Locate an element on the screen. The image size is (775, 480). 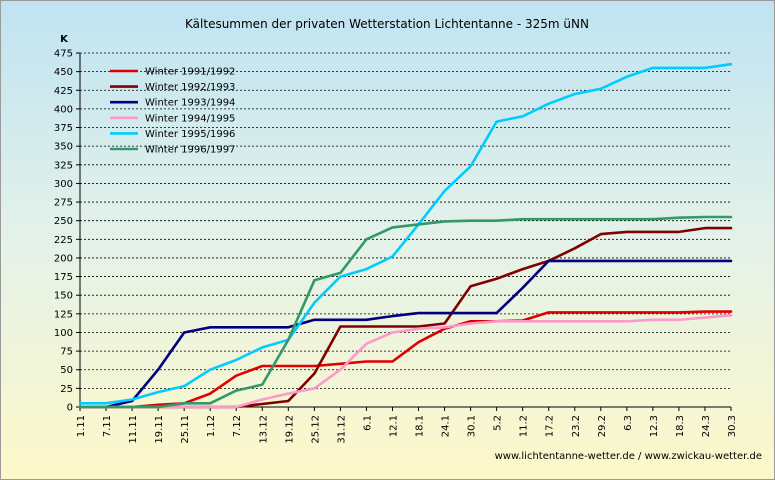
x-tick-label: 7.11 is located at coordinates (107, 426).